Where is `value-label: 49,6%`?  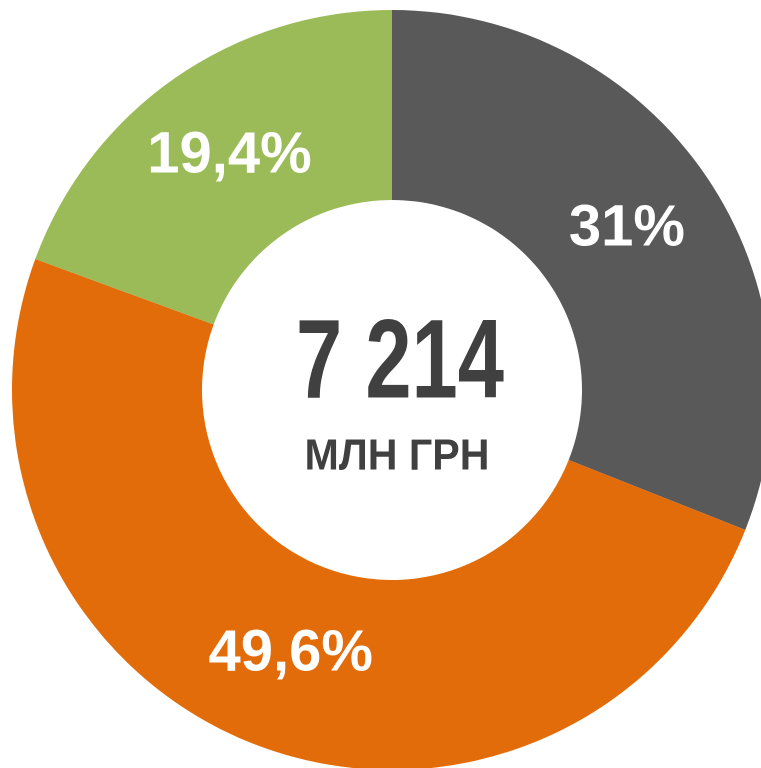 value-label: 49,6% is located at coordinates (291, 651).